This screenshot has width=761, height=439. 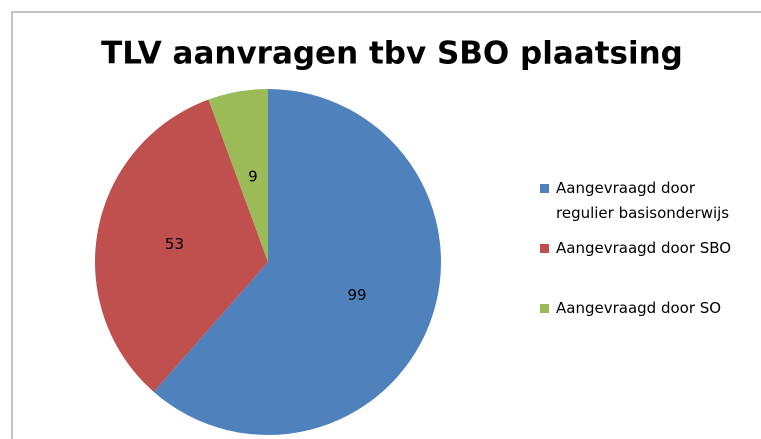 I want to click on legend-label: Aangevraagd door SBO, so click(x=644, y=248).